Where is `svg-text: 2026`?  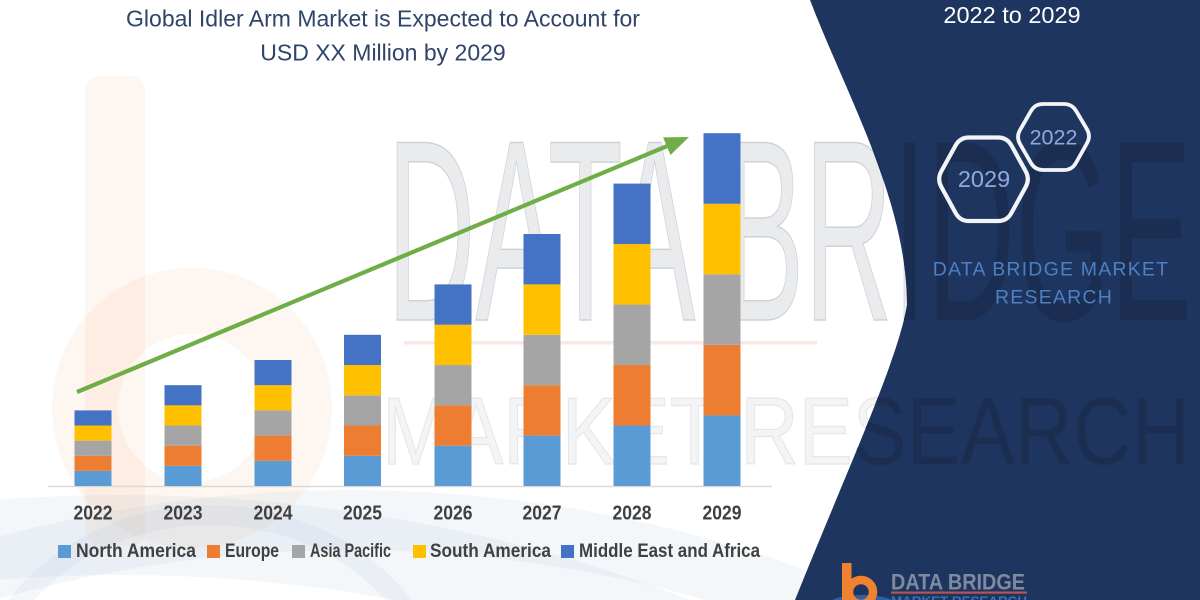
svg-text: 2026 is located at coordinates (453, 514).